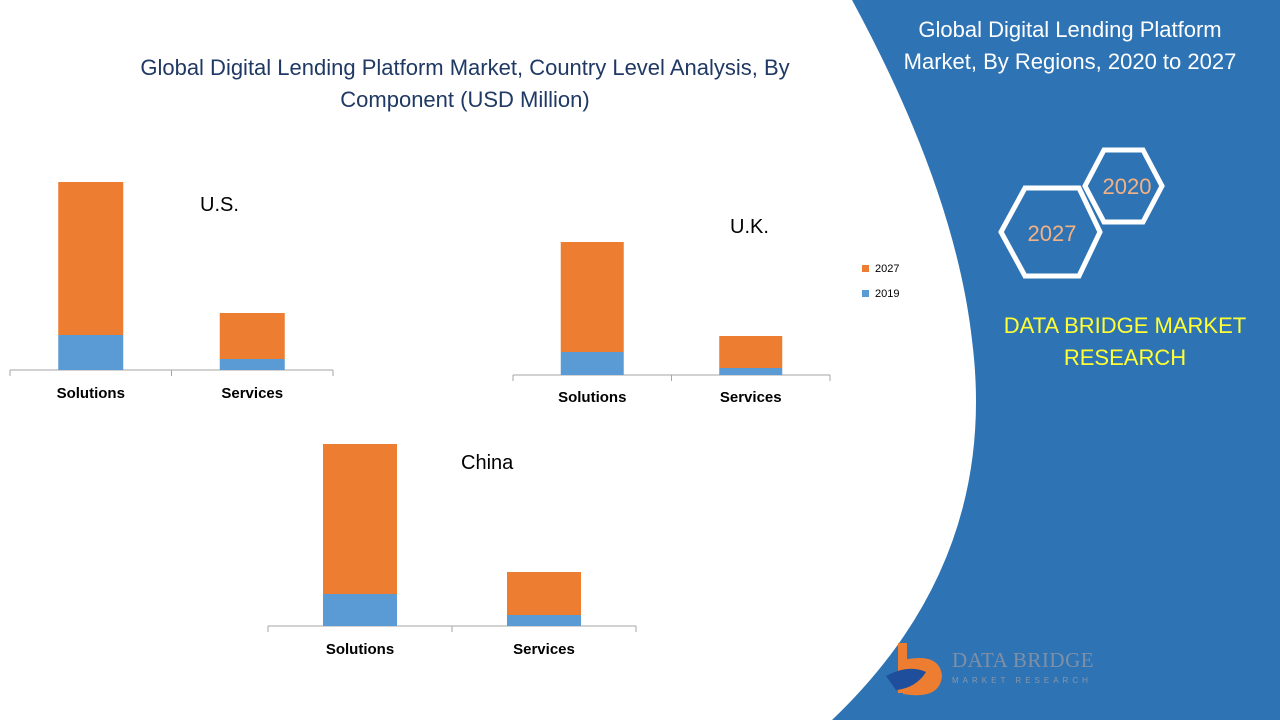 The image size is (1280, 720). I want to click on bar-china-services-2027, so click(544, 593).